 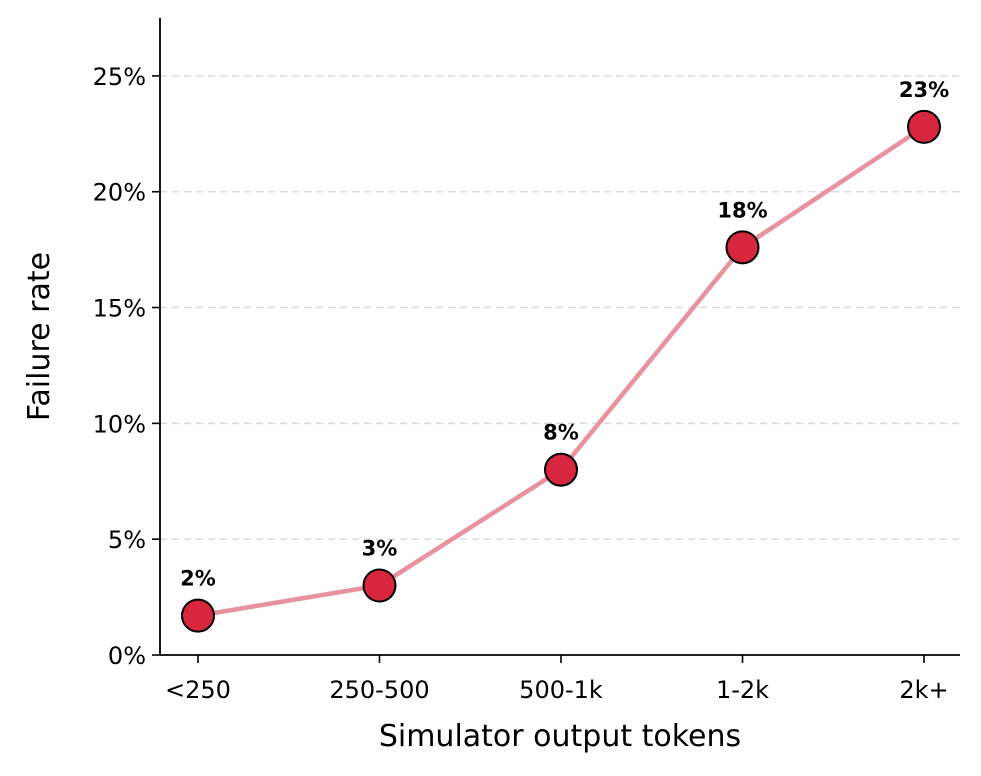 I want to click on x-tick-label: 1-2k, so click(x=742, y=690).